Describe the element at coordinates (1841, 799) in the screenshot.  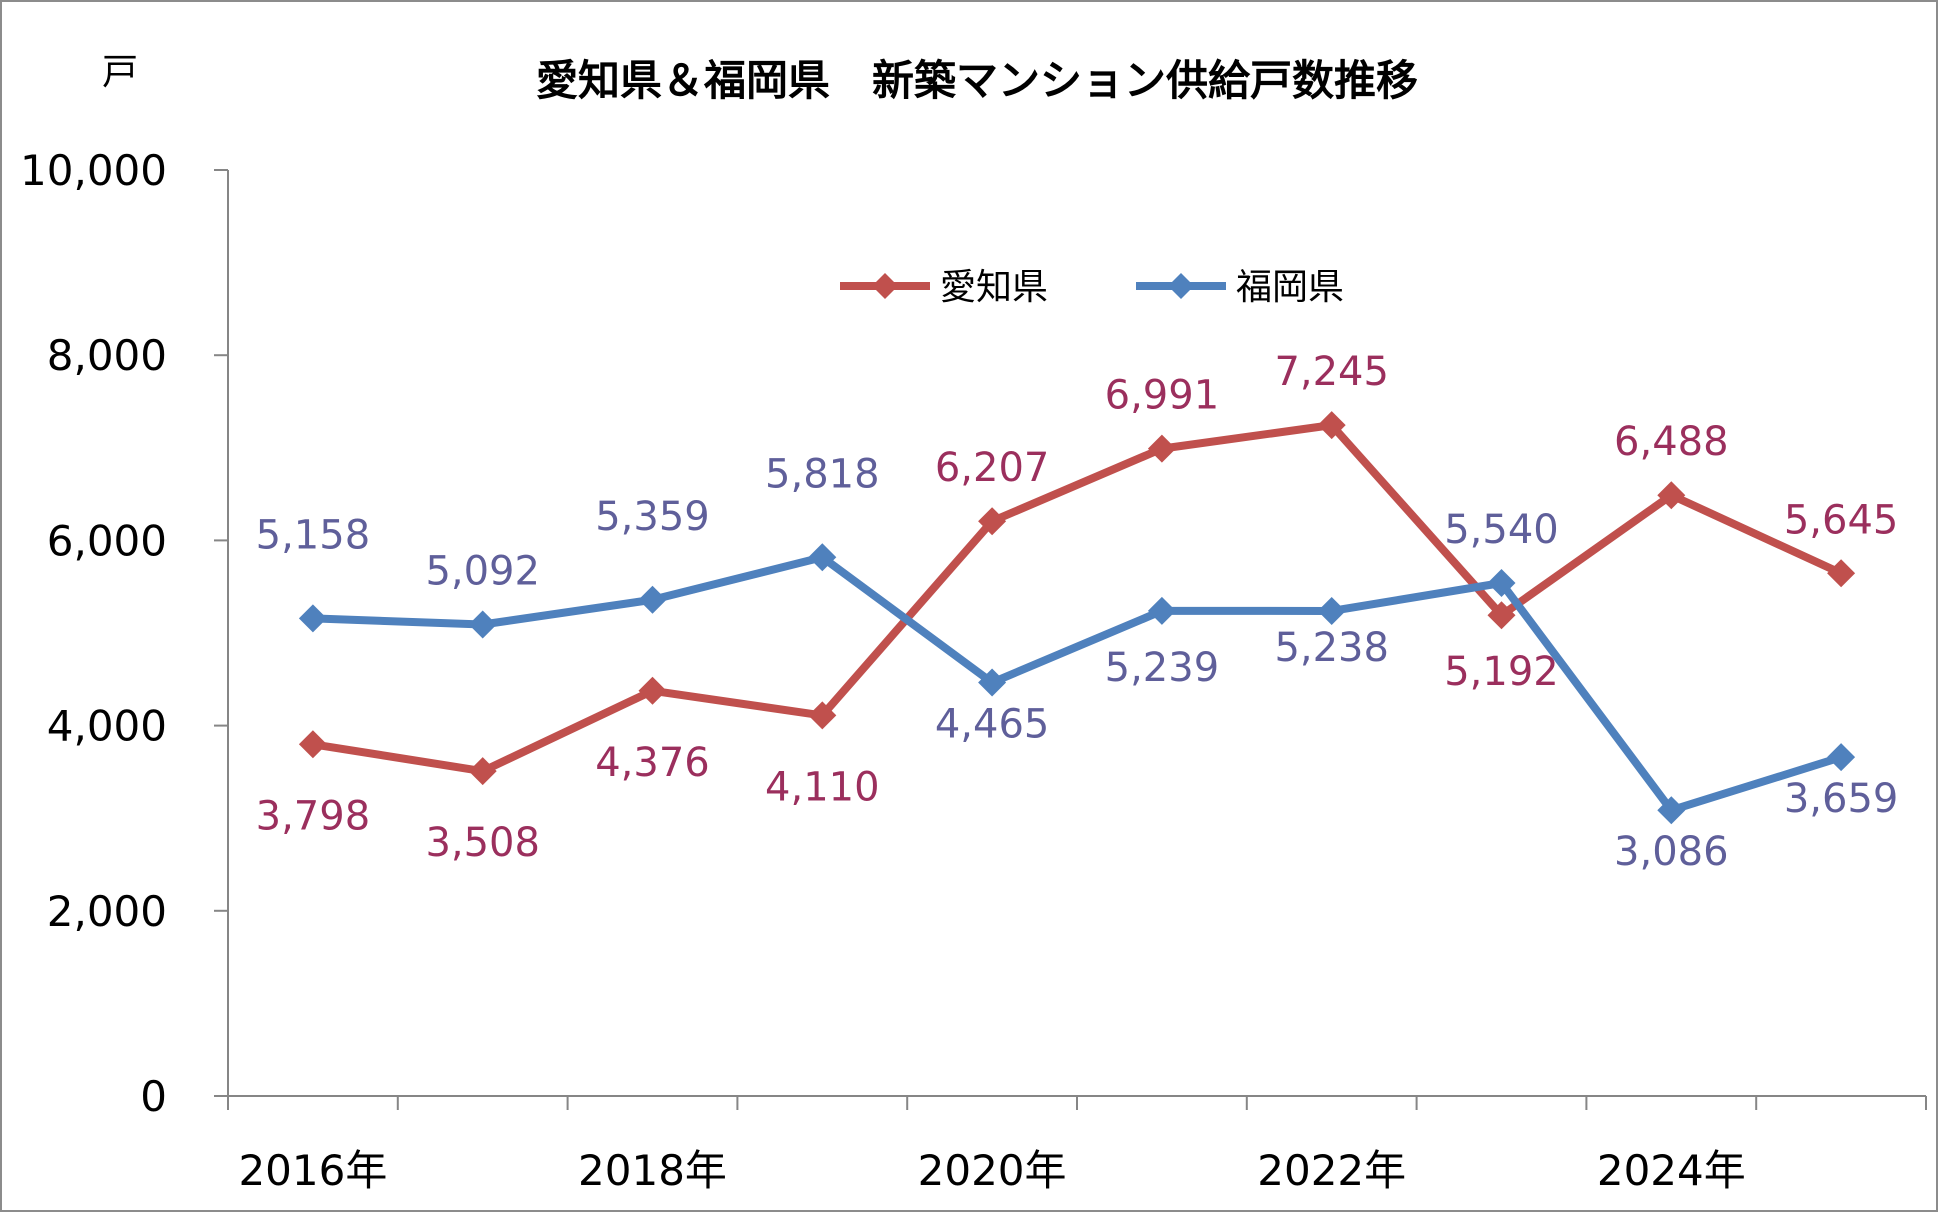
I see `data-label: 3,659` at that location.